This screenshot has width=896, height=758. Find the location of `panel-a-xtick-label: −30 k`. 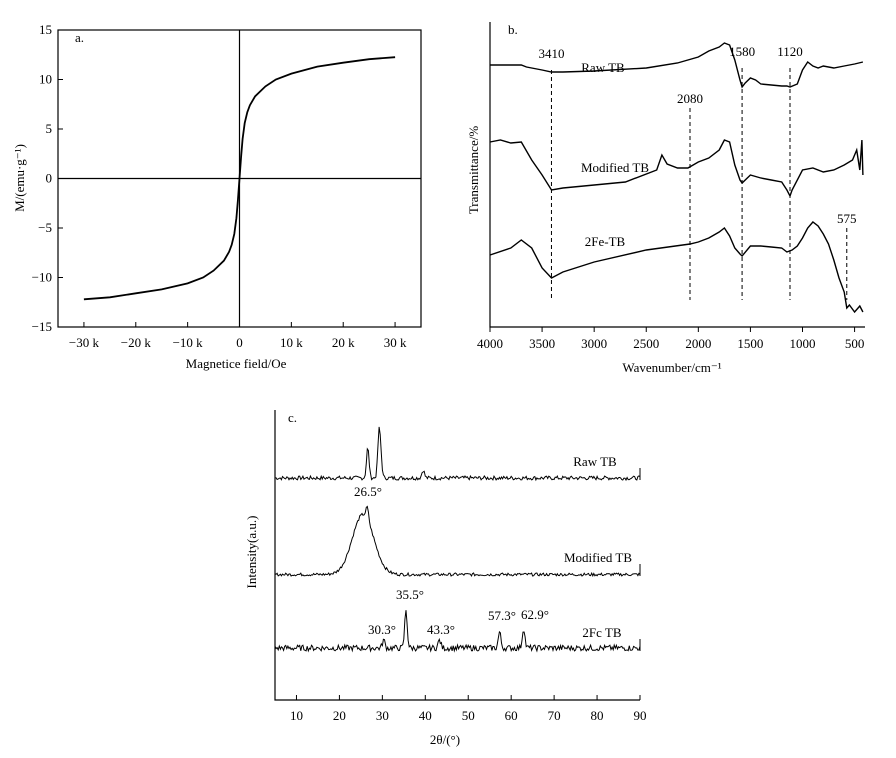

panel-a-xtick-label: −30 k is located at coordinates (84, 342).